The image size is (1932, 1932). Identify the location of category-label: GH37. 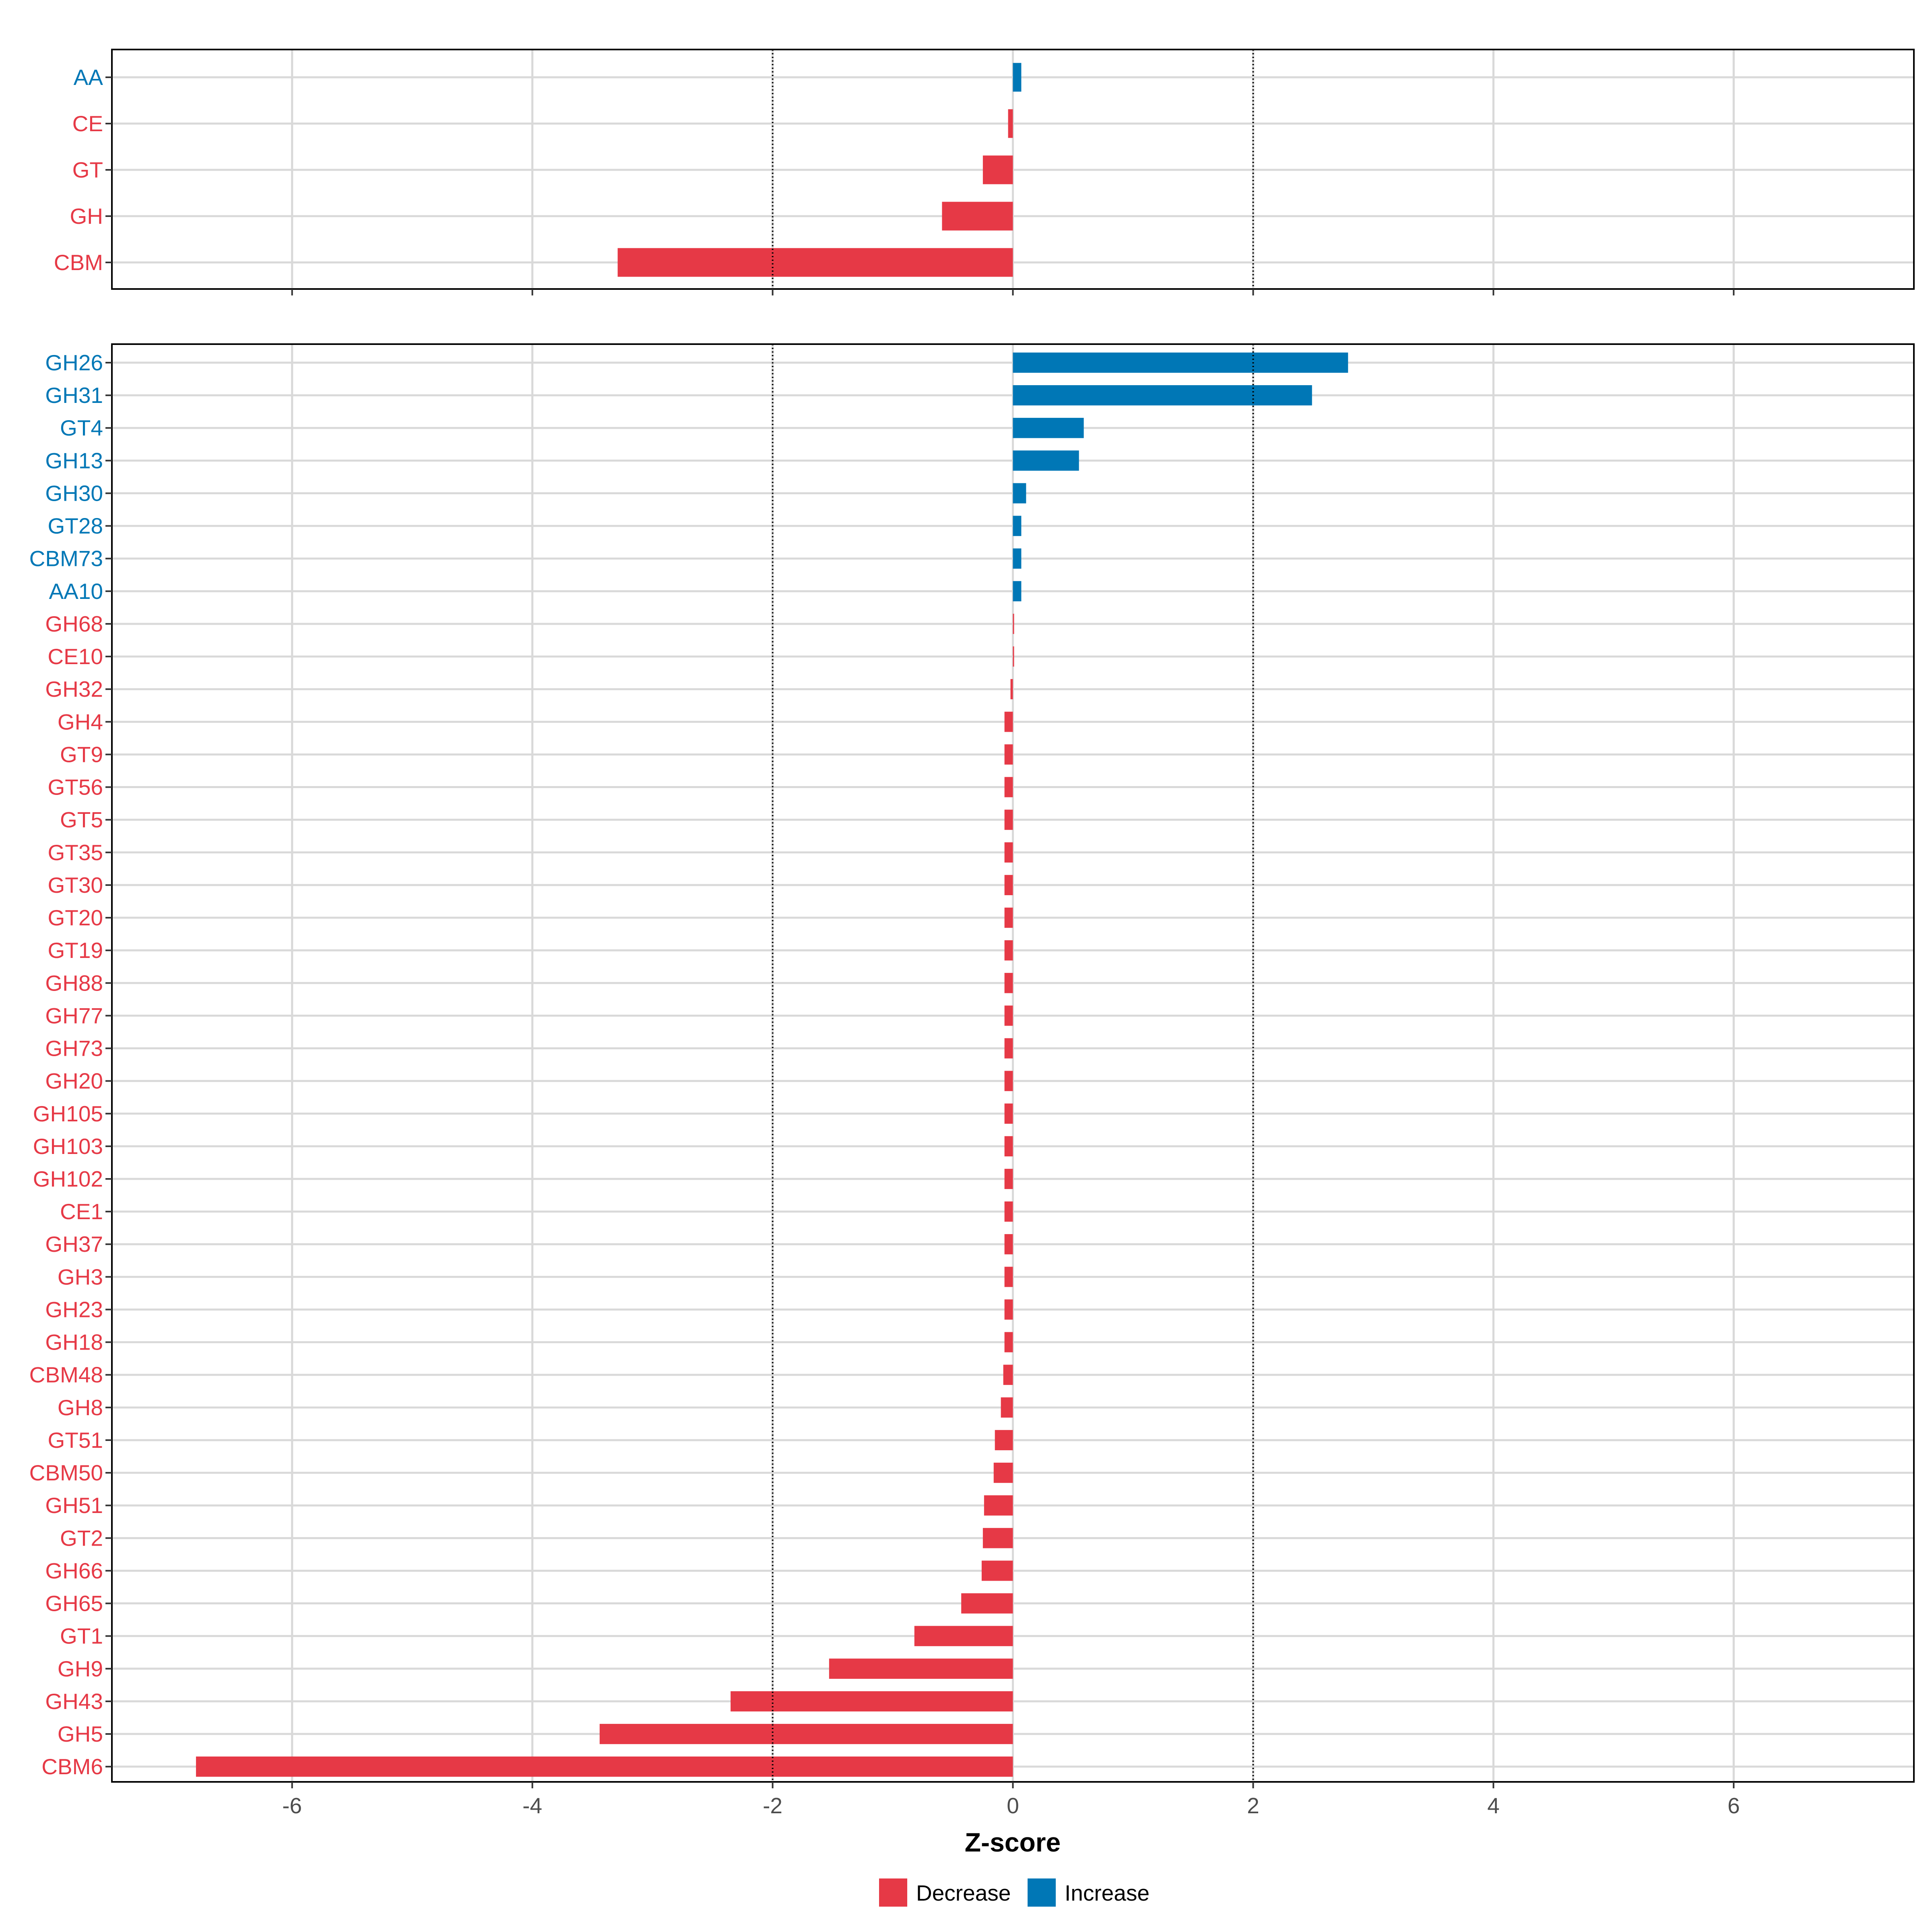
(74, 1244).